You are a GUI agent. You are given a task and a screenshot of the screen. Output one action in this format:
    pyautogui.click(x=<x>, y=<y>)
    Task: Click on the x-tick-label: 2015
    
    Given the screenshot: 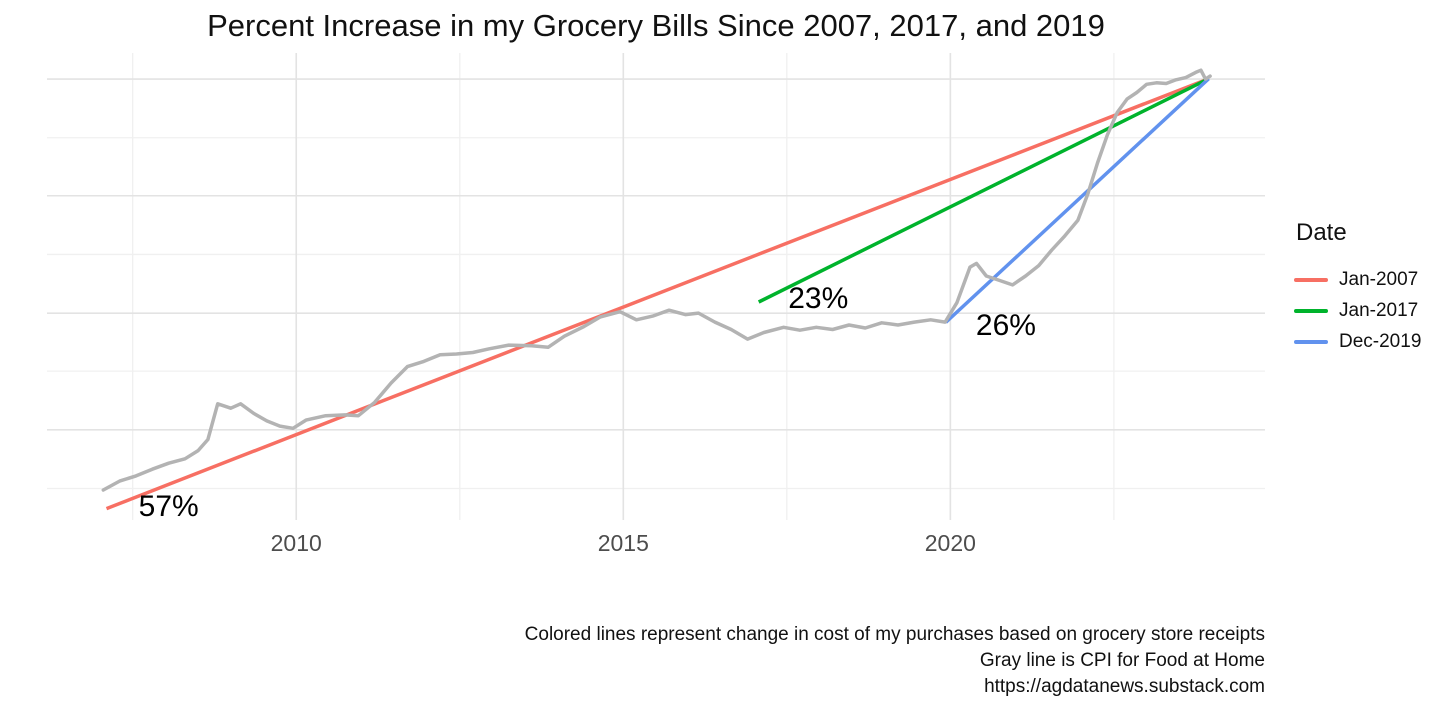 What is the action you would take?
    pyautogui.click(x=623, y=543)
    